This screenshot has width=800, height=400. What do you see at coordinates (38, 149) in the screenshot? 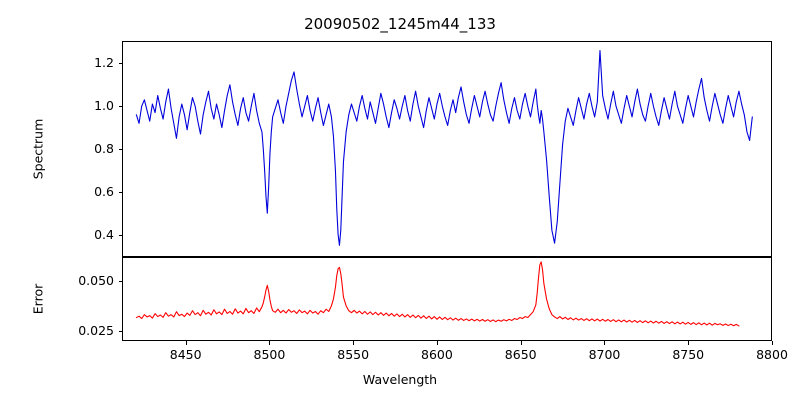
I see `spectrum-y-axis-label: Spectrum` at bounding box center [38, 149].